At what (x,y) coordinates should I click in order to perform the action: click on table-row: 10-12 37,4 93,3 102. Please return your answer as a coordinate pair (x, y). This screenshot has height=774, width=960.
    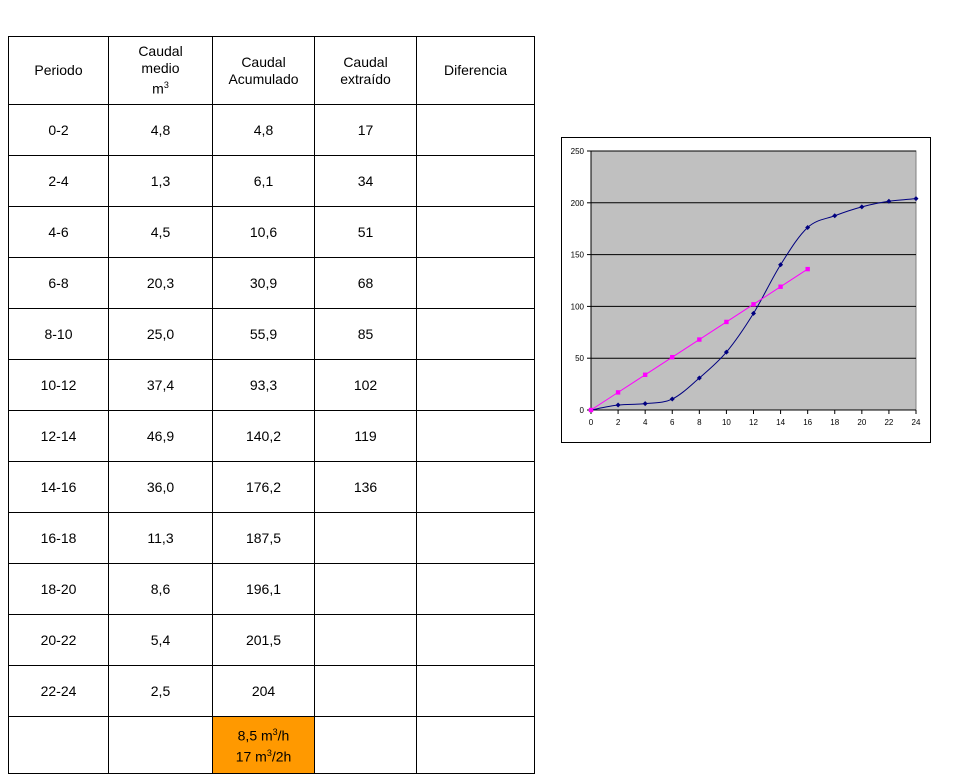
    Looking at the image, I should click on (271, 385).